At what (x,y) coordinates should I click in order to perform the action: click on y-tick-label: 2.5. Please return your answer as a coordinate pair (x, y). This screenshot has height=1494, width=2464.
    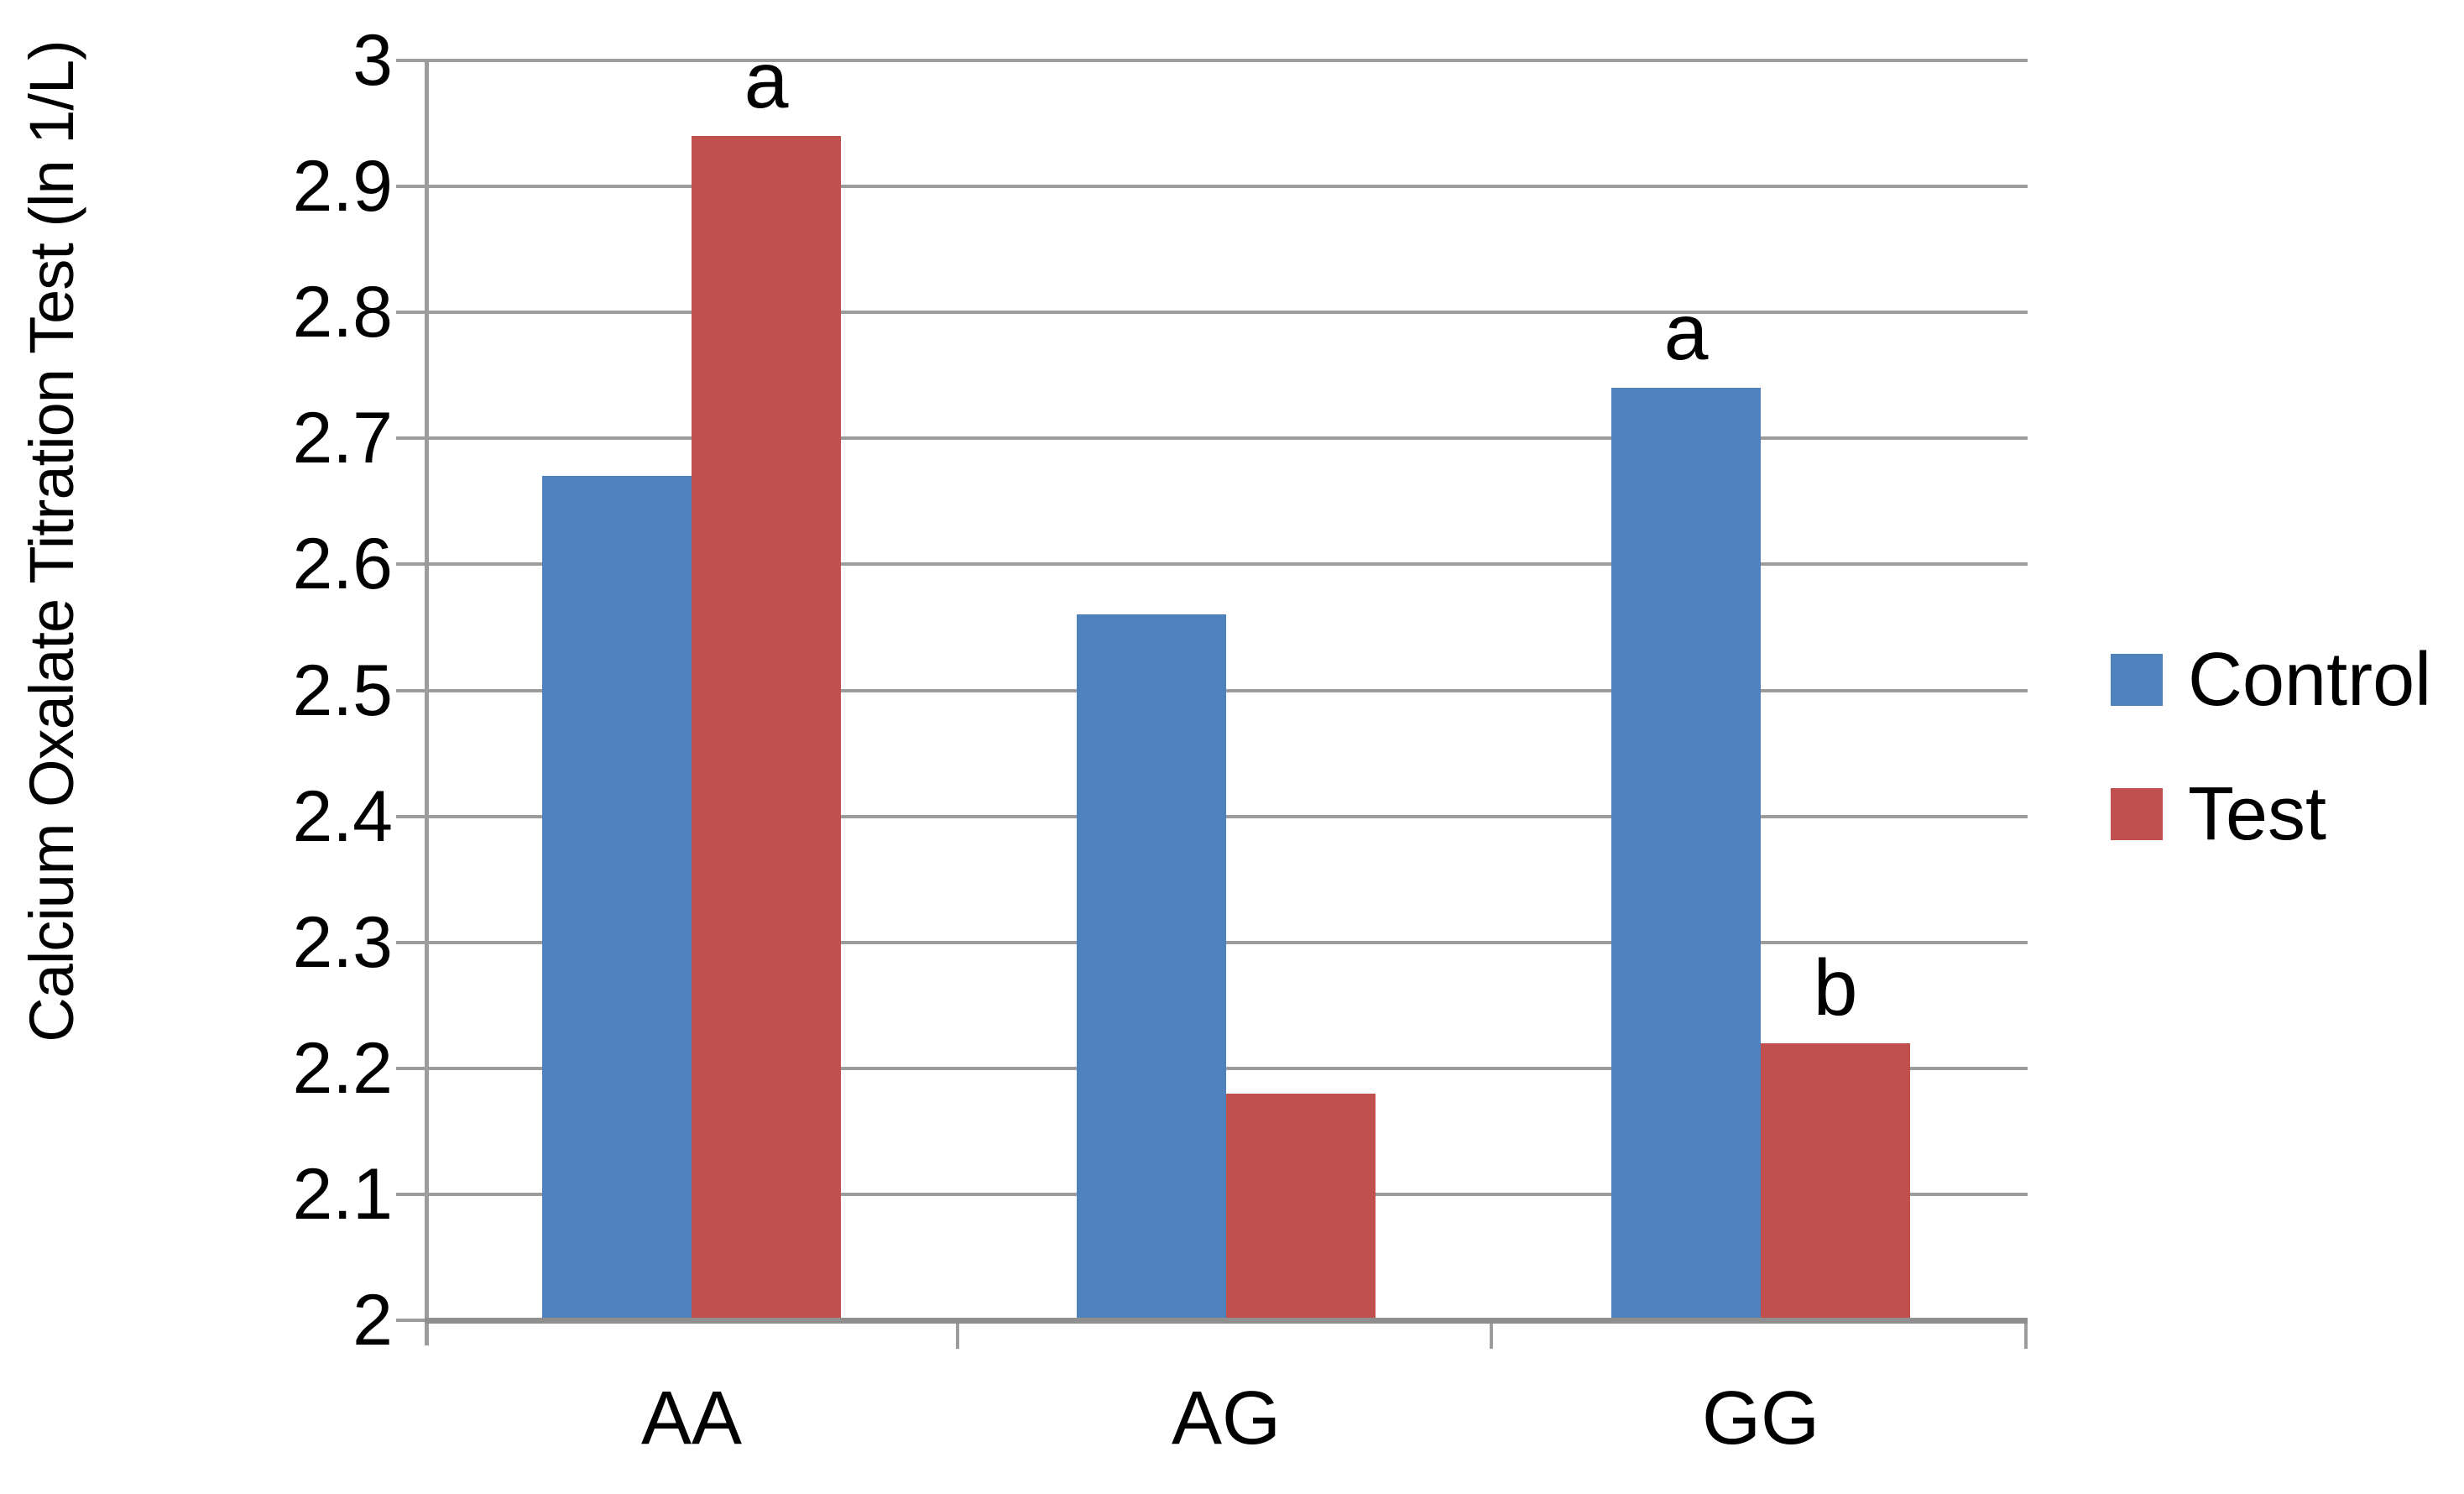
    Looking at the image, I should click on (342, 690).